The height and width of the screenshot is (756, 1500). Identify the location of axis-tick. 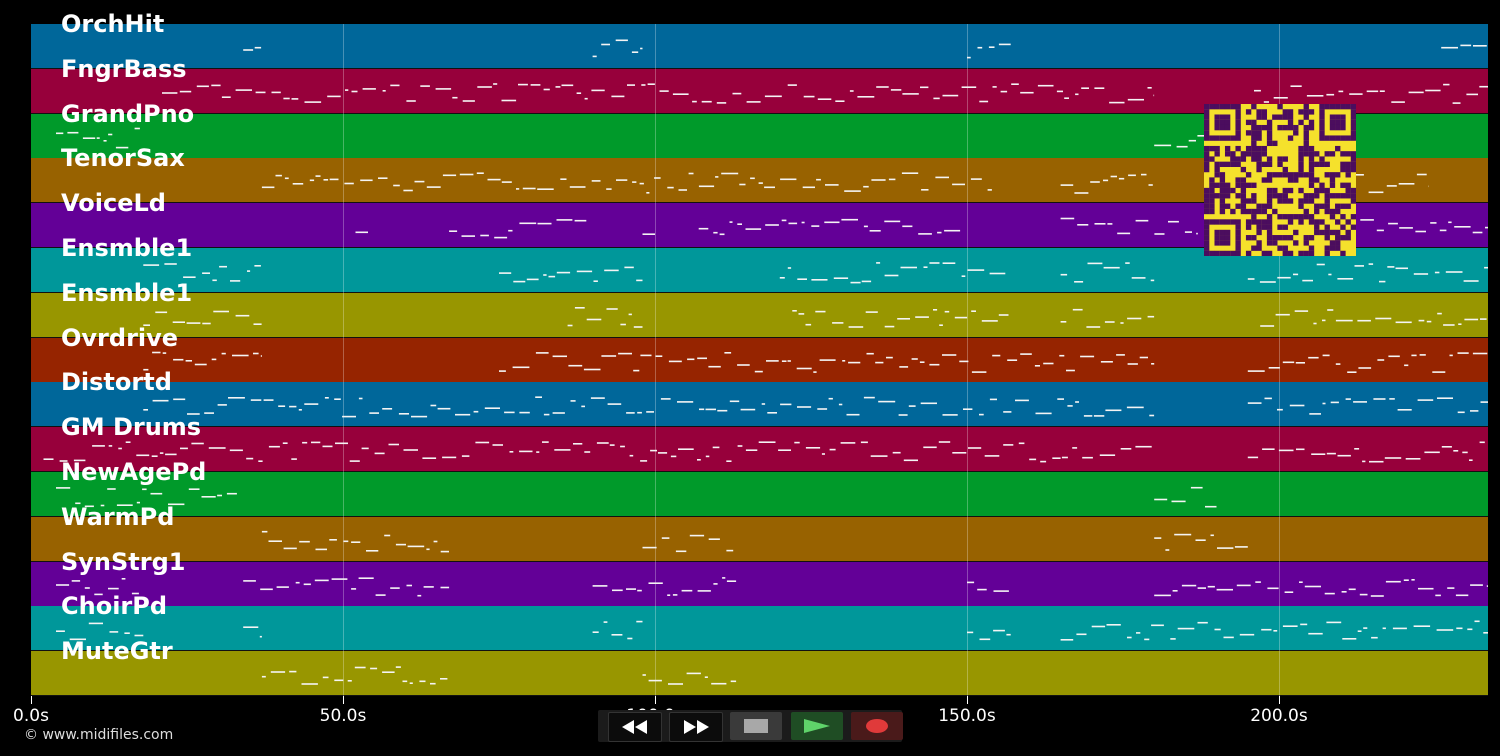
(343, 700).